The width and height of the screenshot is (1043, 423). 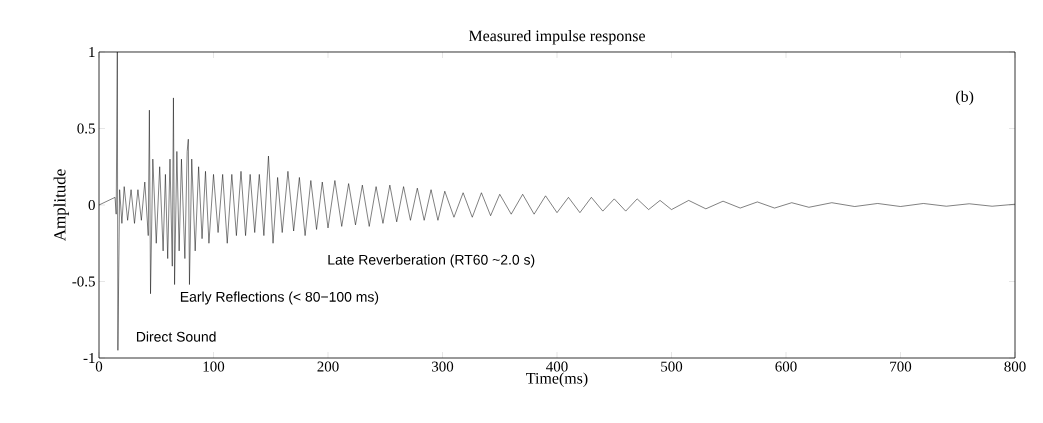 What do you see at coordinates (443, 366) in the screenshot?
I see `x-tick-label: 300` at bounding box center [443, 366].